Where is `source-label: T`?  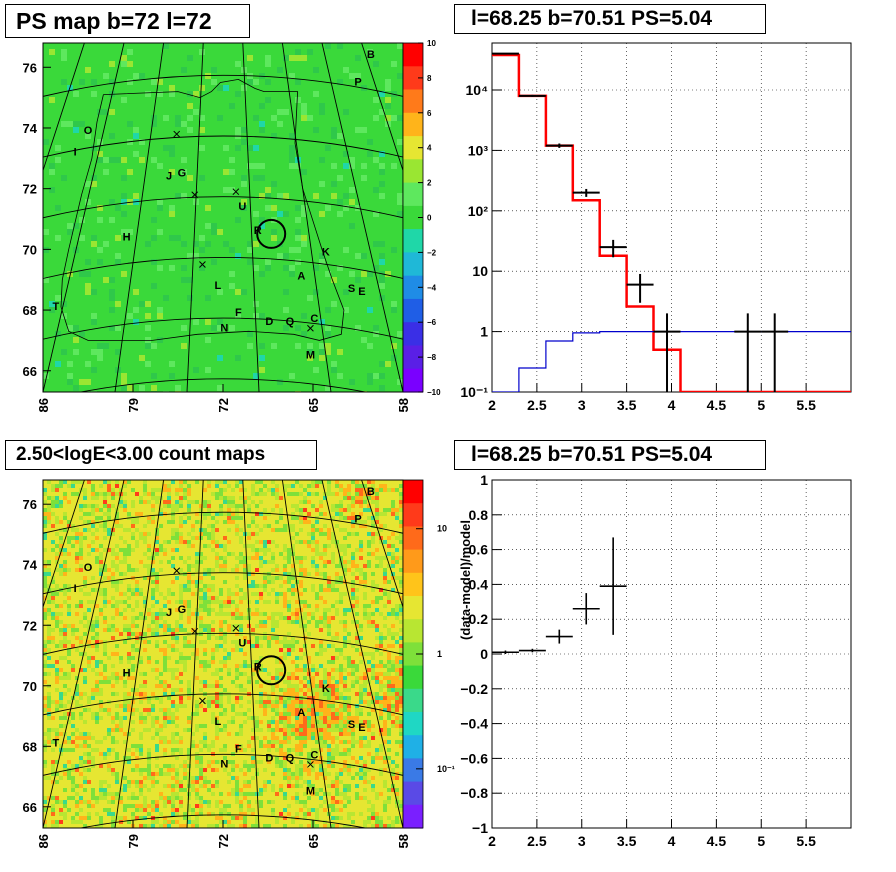 source-label: T is located at coordinates (56, 743).